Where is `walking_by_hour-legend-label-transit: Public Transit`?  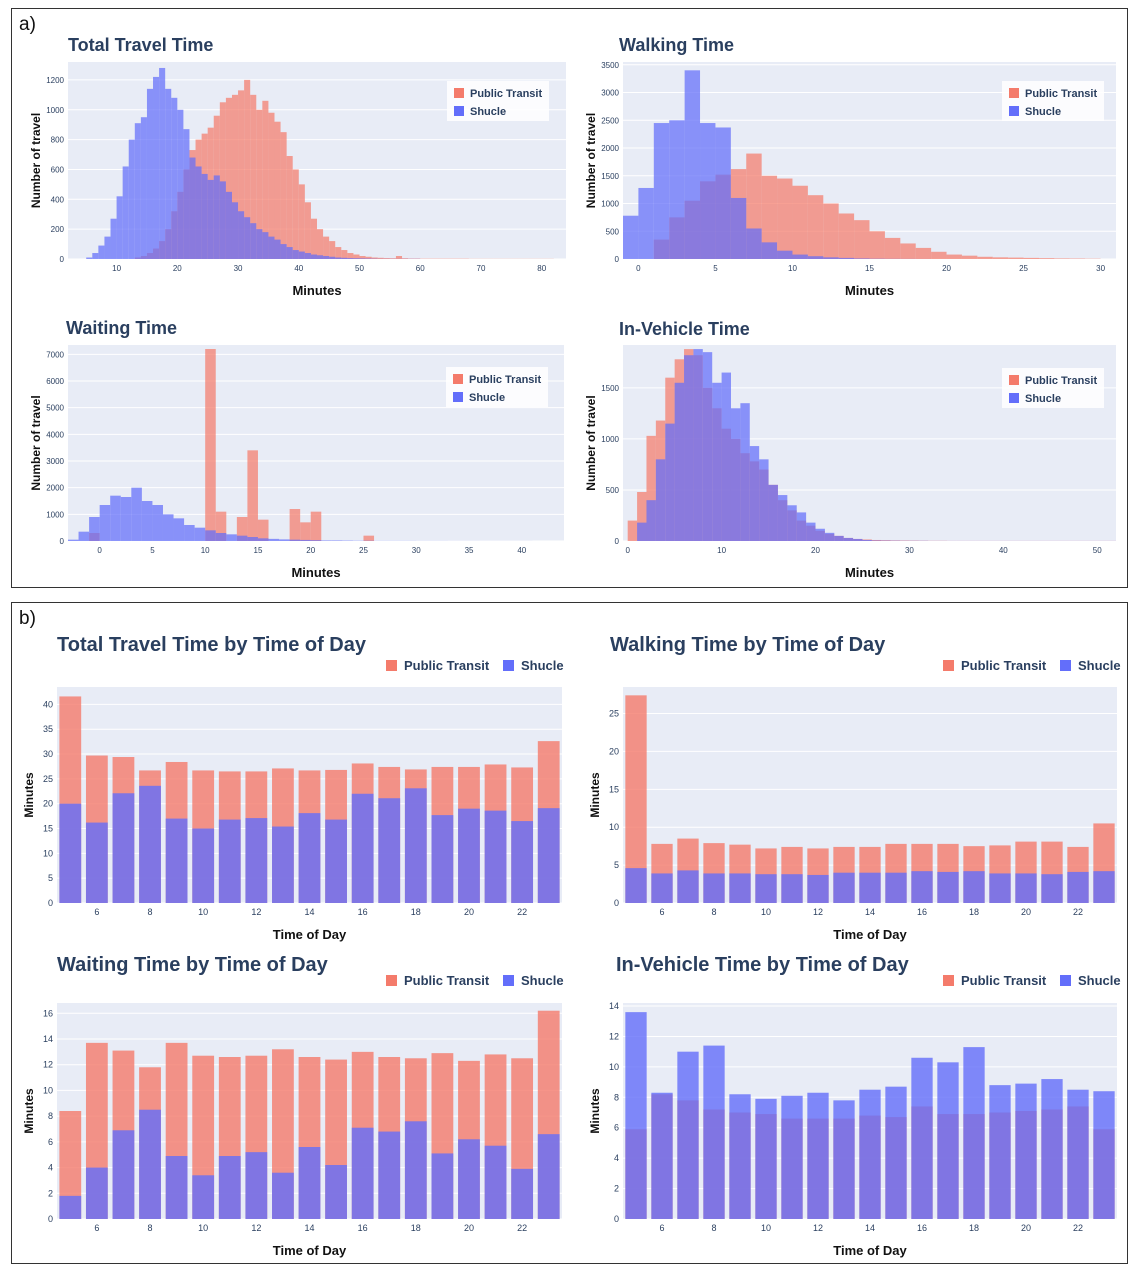 walking_by_hour-legend-label-transit: Public Transit is located at coordinates (1004, 665).